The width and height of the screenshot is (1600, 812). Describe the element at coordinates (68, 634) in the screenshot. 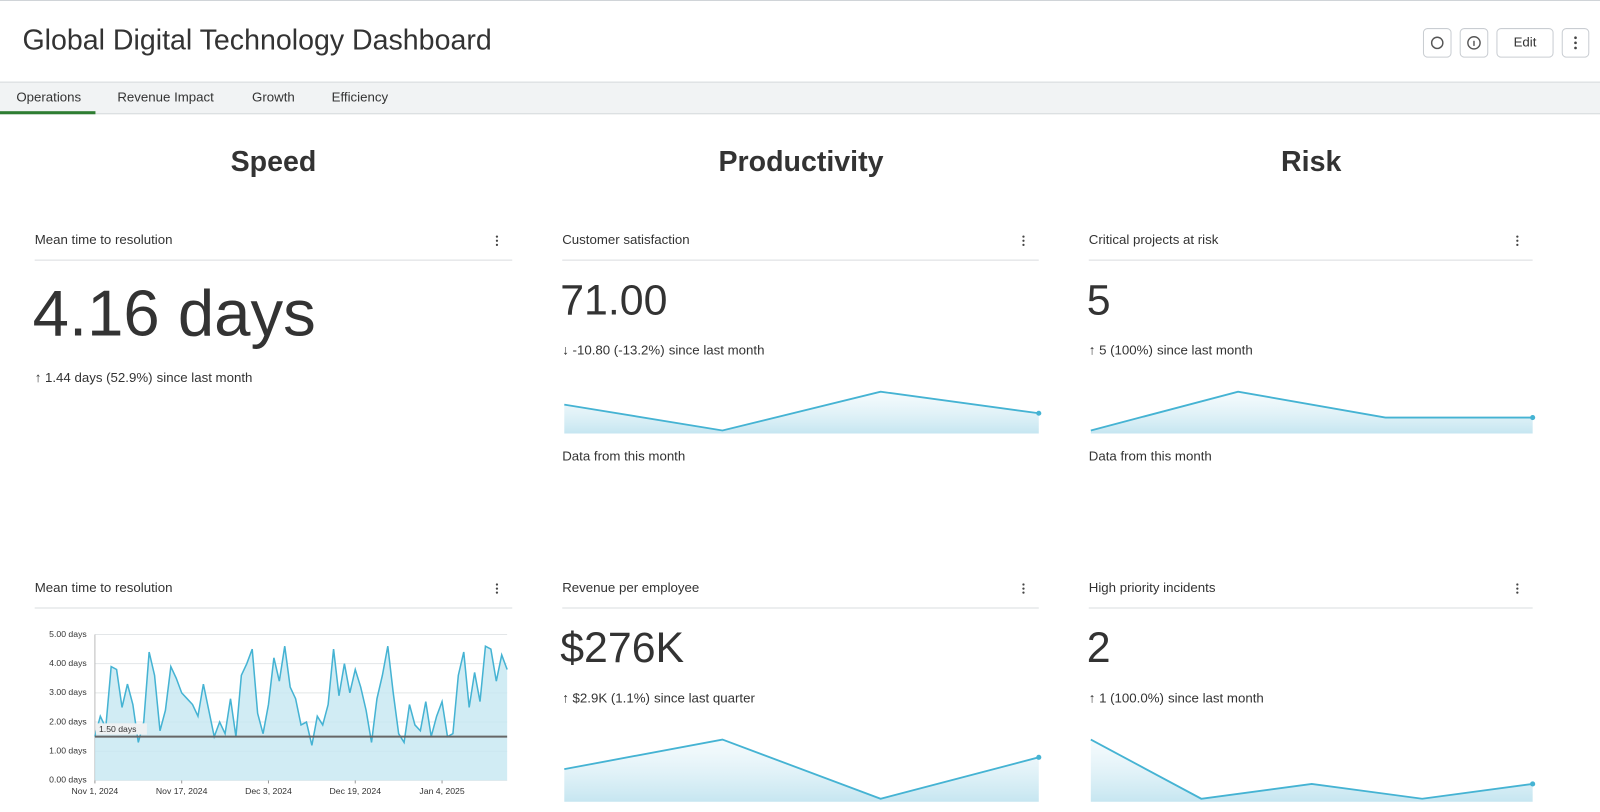

I see `y-tick-label: 5.00 days` at that location.